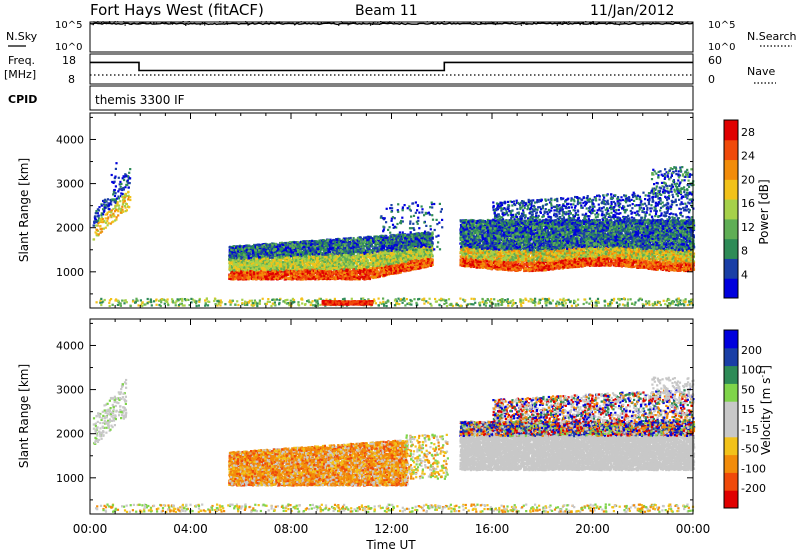 The height and width of the screenshot is (554, 800). Describe the element at coordinates (71, 79) in the screenshot. I see `freq-ytick-bottom: 8` at that location.